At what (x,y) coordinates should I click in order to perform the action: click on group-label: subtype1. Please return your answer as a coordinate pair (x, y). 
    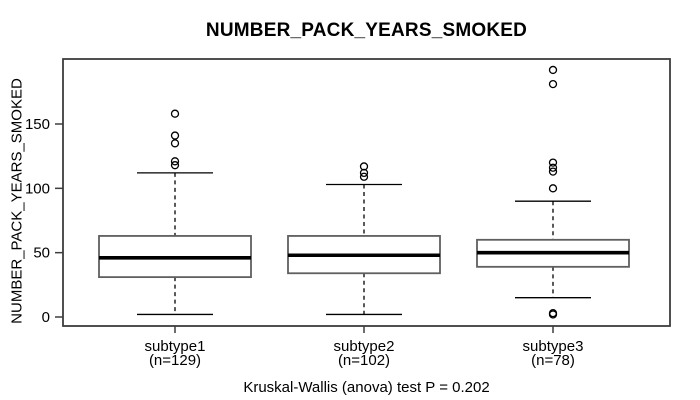
    Looking at the image, I should click on (175, 346).